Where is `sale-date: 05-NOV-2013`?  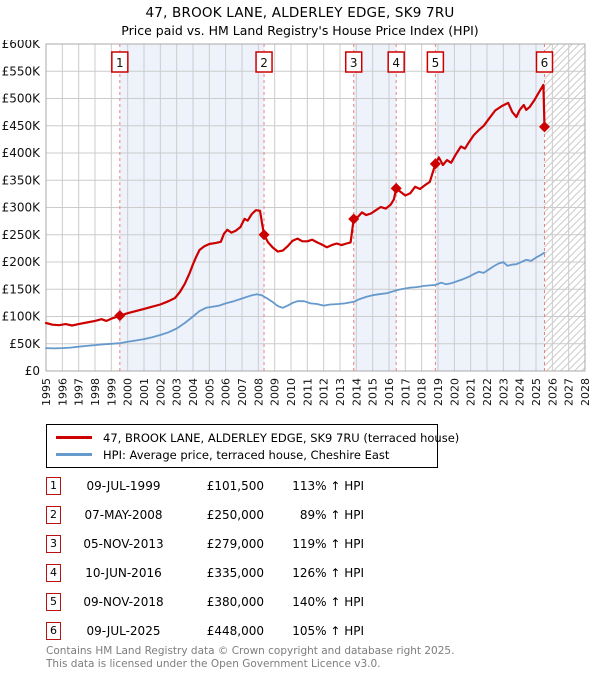 sale-date: 05-NOV-2013 is located at coordinates (123, 543).